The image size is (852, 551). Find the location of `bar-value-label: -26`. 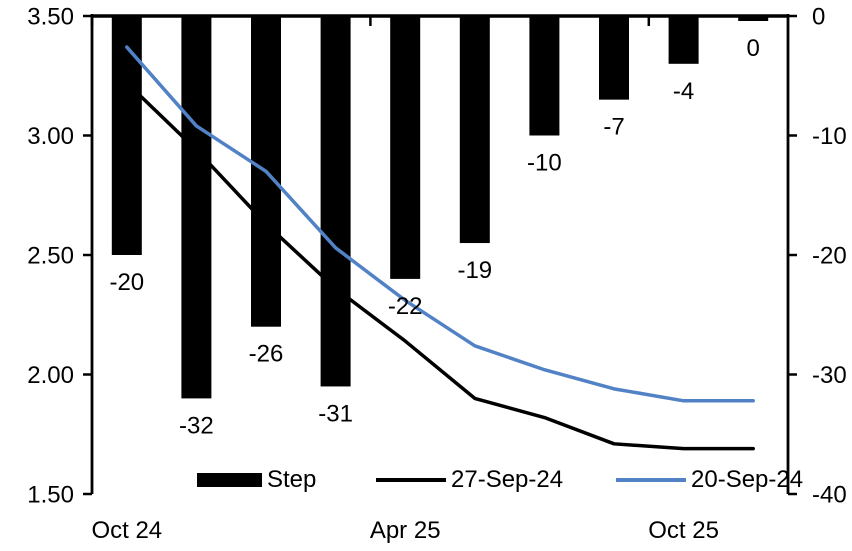

bar-value-label: -26 is located at coordinates (266, 354).